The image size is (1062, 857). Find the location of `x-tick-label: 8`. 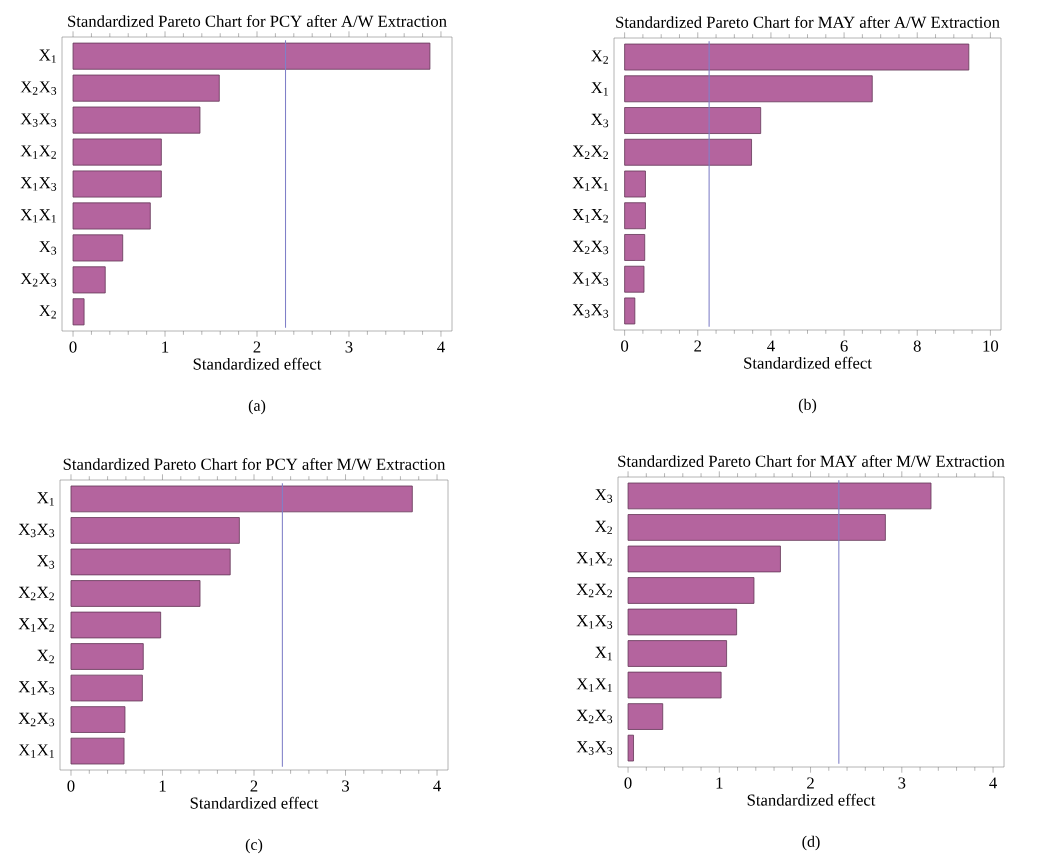

x-tick-label: 8 is located at coordinates (917, 346).